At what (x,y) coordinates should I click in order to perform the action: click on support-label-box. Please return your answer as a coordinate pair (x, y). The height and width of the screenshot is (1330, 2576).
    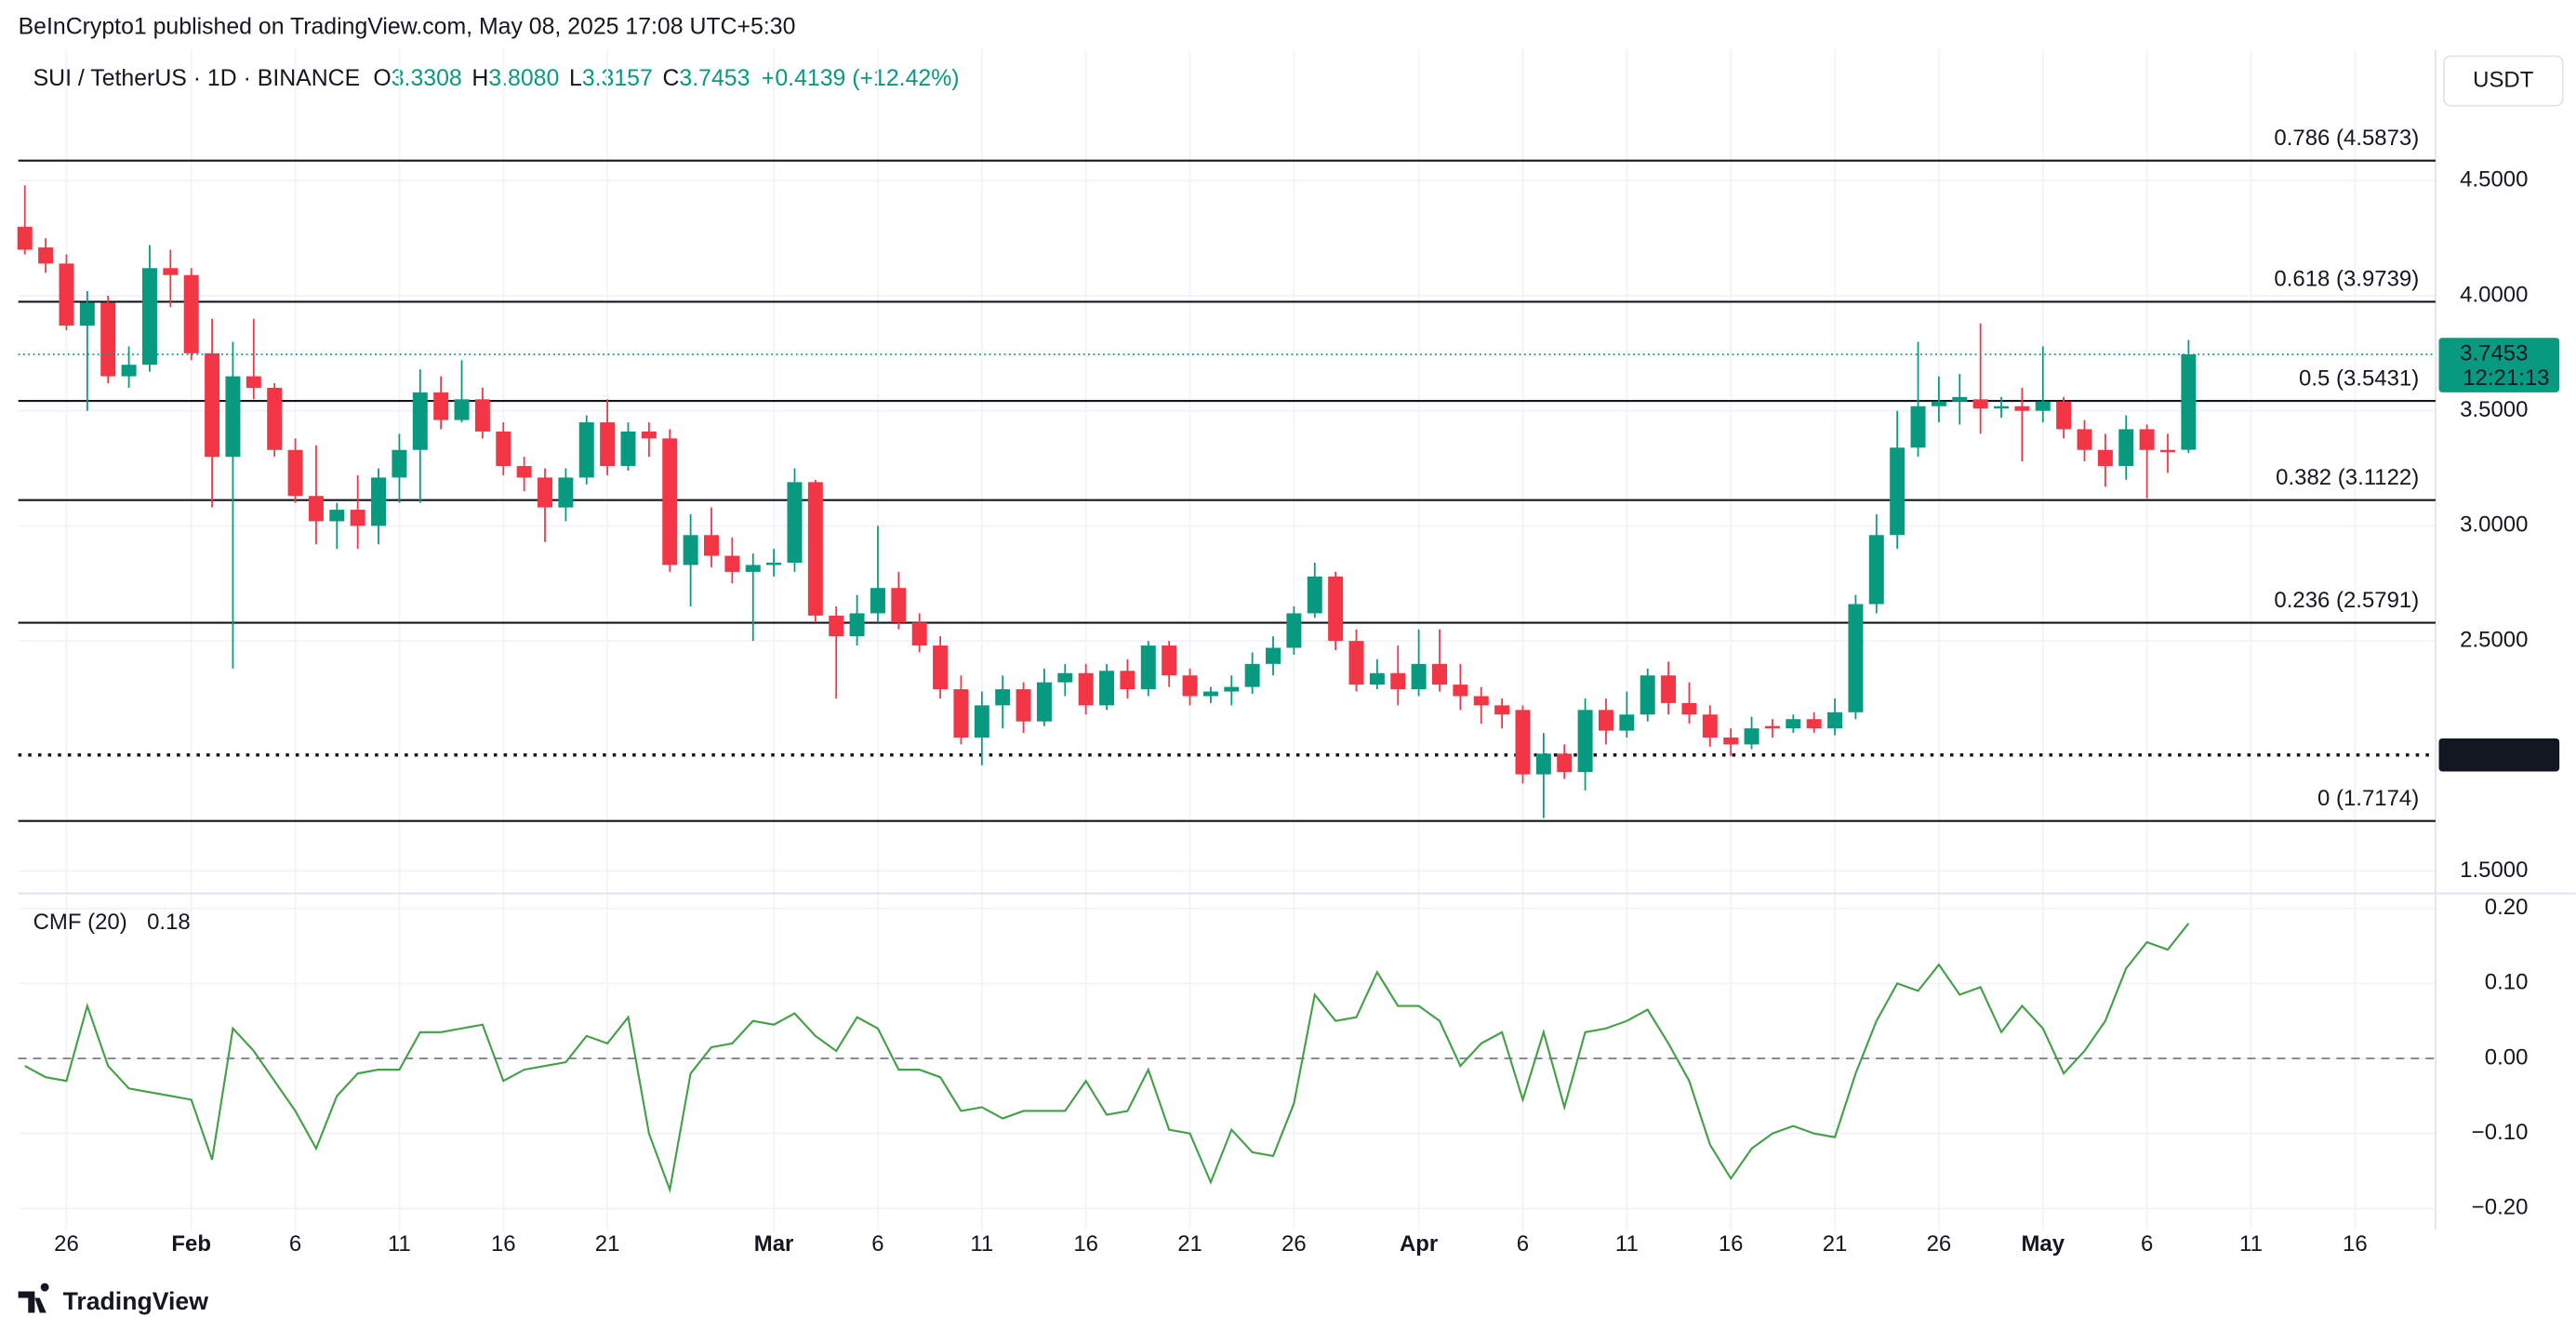
    Looking at the image, I should click on (2499, 755).